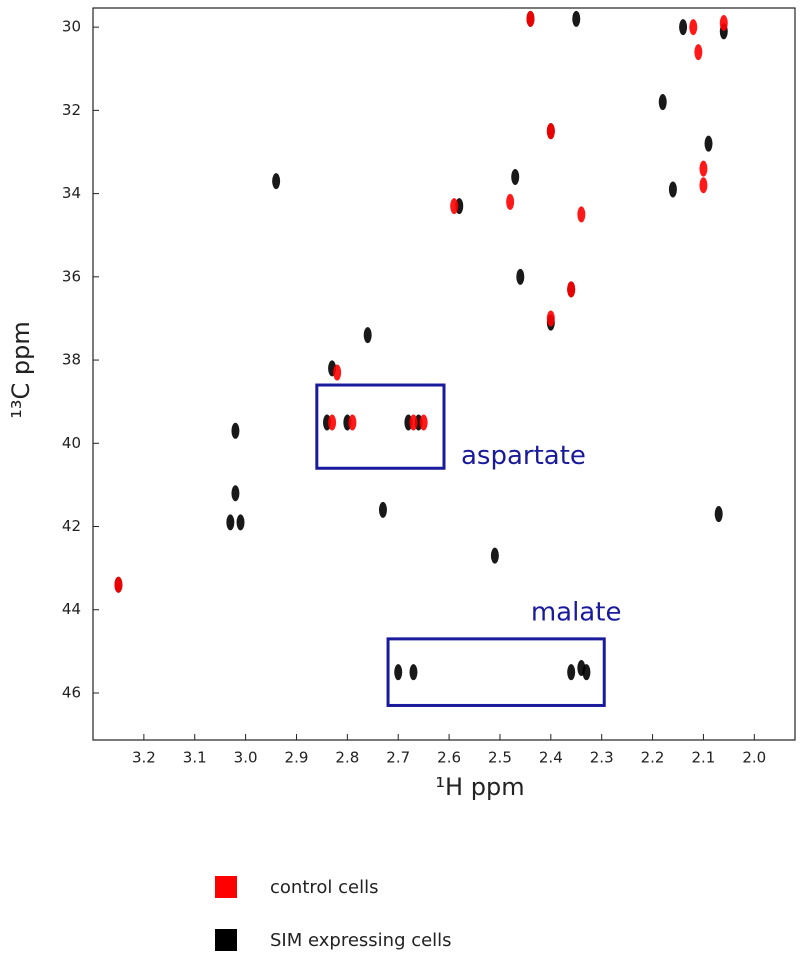 The width and height of the screenshot is (800, 958). I want to click on y-tick-label: 40, so click(71, 443).